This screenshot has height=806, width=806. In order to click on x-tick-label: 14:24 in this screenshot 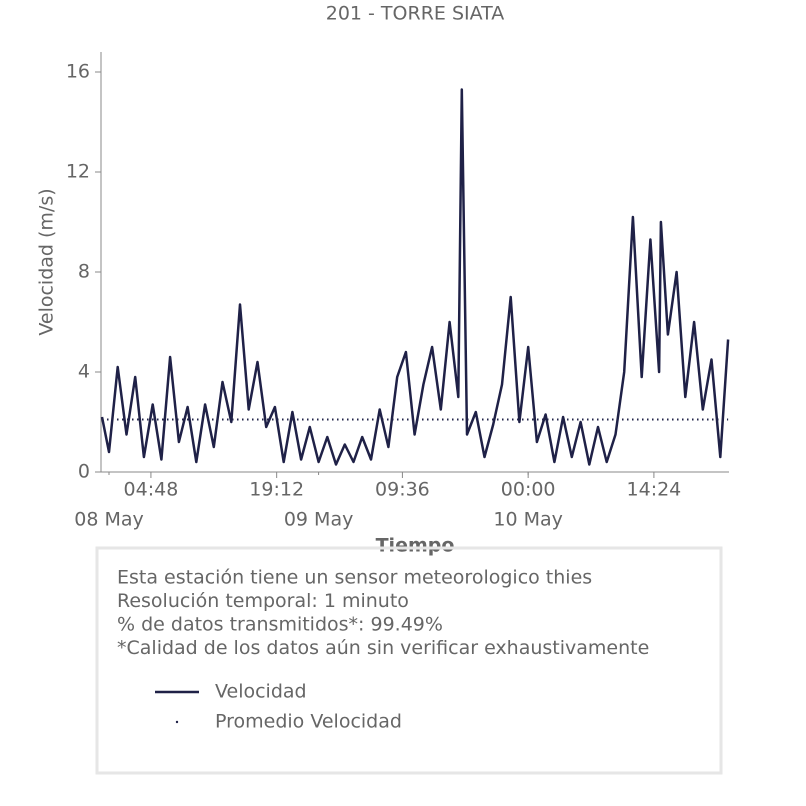, I will do `click(654, 490)`.